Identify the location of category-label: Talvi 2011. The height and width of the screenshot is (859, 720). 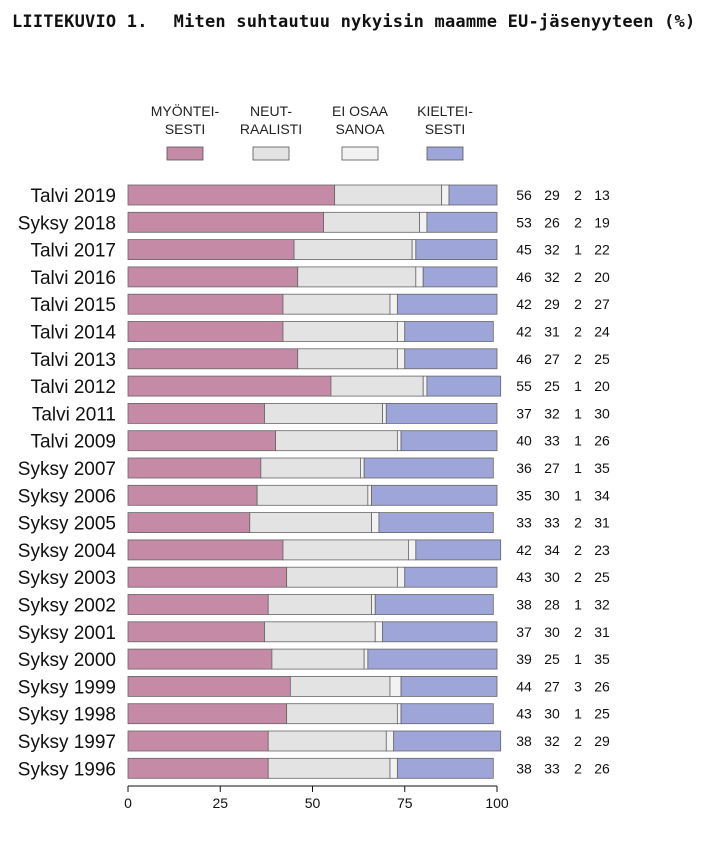
(74, 414).